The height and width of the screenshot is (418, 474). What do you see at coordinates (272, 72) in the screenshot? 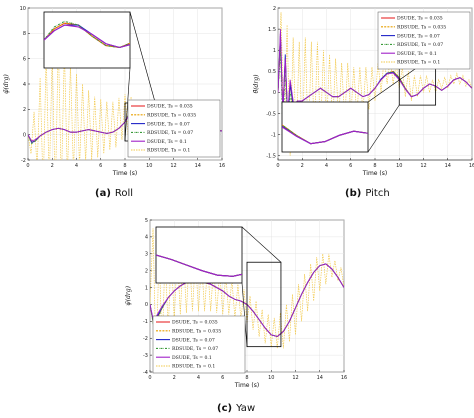
I see `y-tick-label: 0.5` at bounding box center [272, 72].